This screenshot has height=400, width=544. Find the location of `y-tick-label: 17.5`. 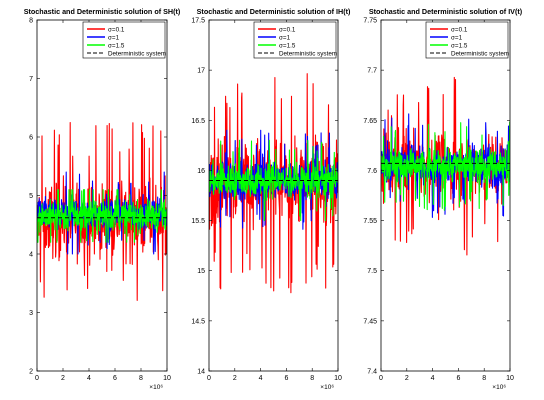

y-tick-label: 17.5 is located at coordinates (198, 21).